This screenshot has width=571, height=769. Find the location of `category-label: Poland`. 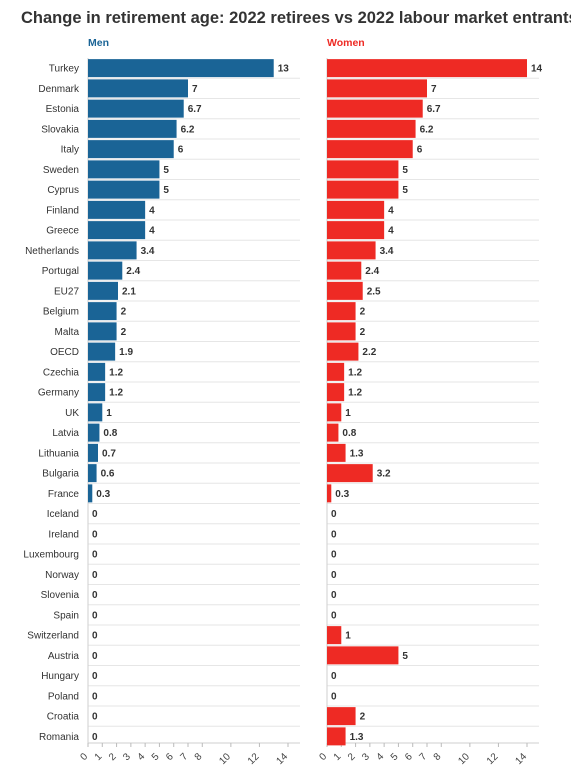

category-label: Poland is located at coordinates (63, 696).